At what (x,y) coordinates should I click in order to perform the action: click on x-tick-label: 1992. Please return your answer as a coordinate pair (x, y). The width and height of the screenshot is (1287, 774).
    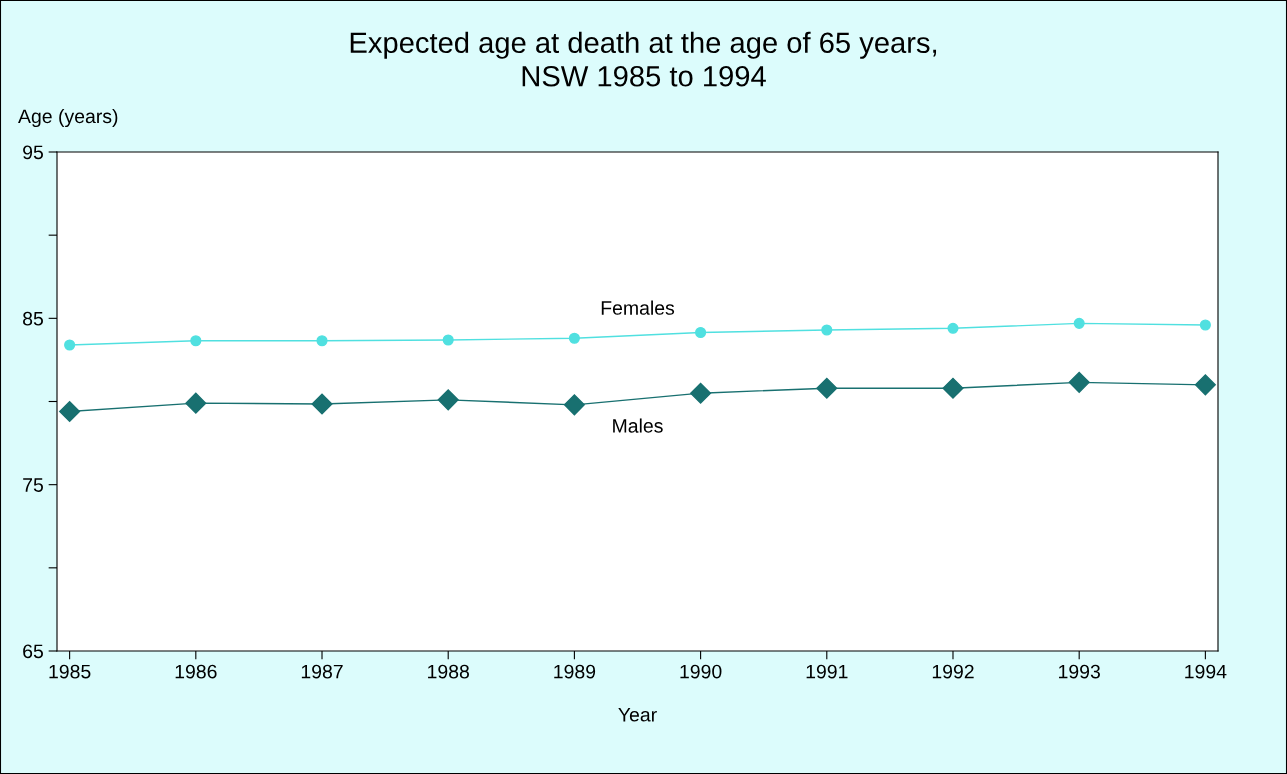
    Looking at the image, I should click on (953, 671).